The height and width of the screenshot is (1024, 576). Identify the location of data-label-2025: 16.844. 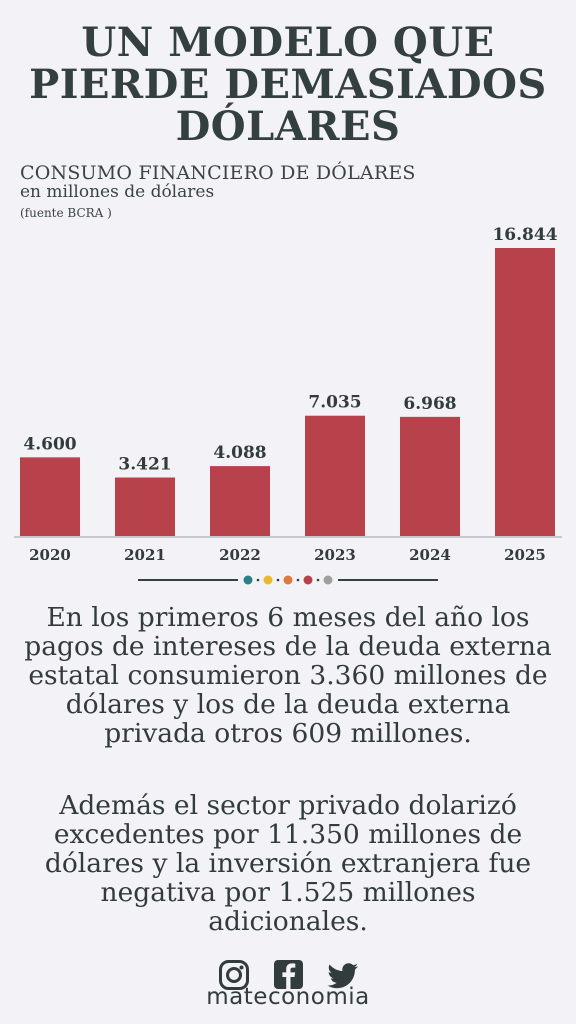
(524, 235).